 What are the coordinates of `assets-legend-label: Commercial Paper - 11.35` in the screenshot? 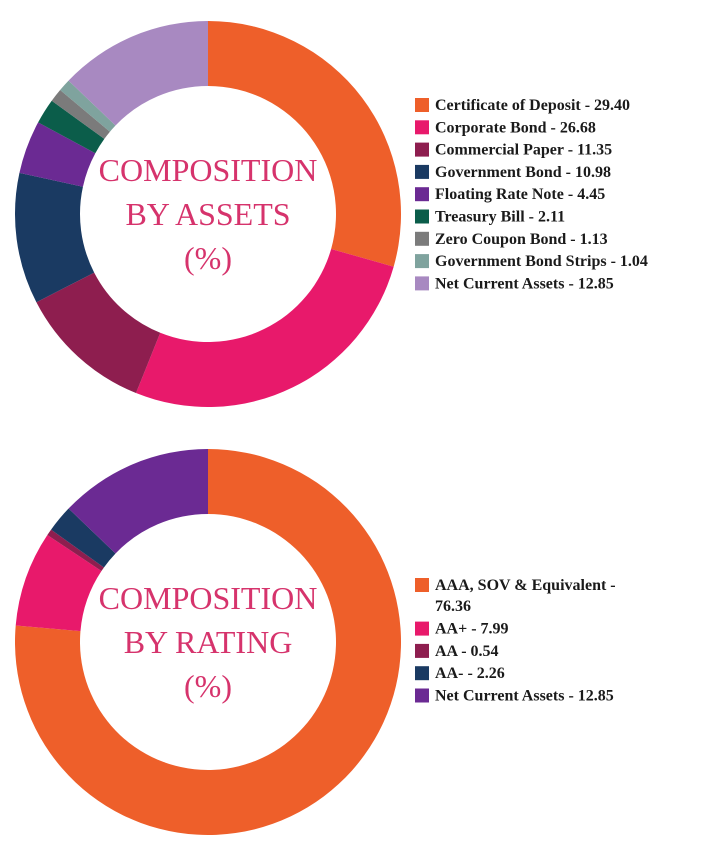 It's located at (523, 150).